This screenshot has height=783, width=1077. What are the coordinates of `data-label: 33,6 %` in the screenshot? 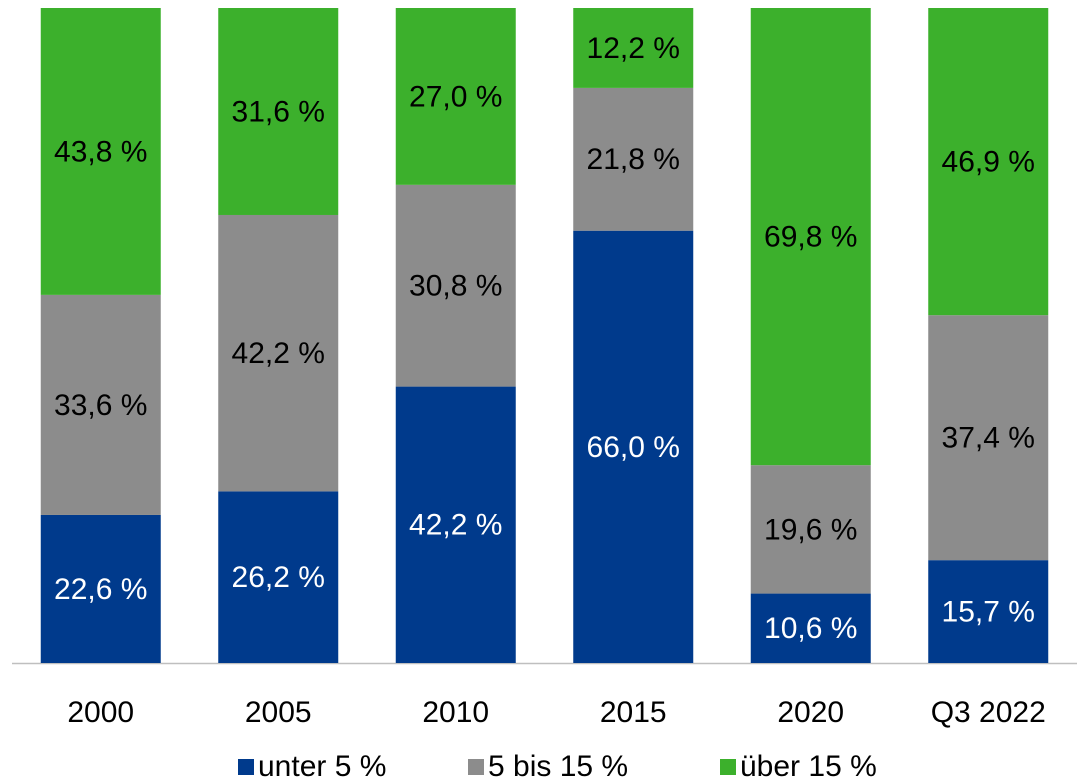 It's located at (100, 405).